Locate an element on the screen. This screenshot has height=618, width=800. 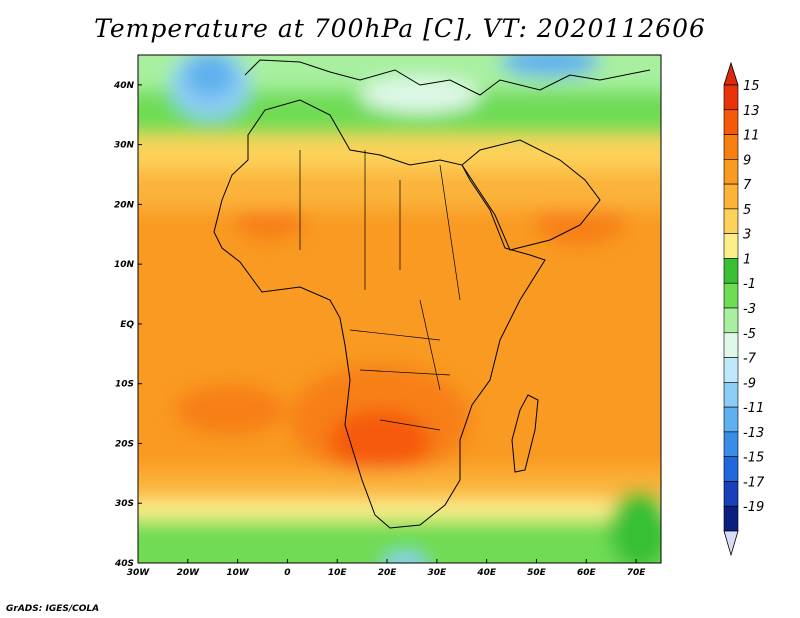
y-tick-label: 30N is located at coordinates (124, 146).